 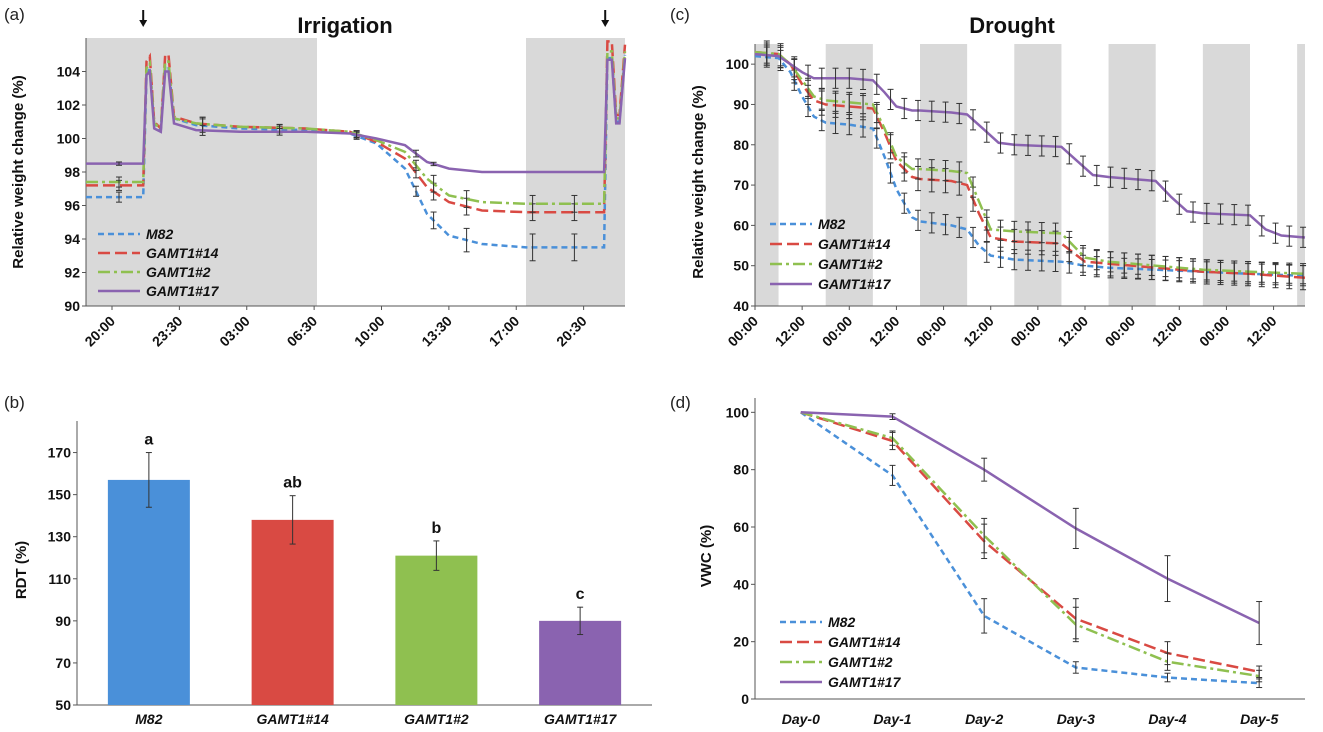 What do you see at coordinates (63, 621) in the screenshot?
I see `panel-b-ytick-label: 90` at bounding box center [63, 621].